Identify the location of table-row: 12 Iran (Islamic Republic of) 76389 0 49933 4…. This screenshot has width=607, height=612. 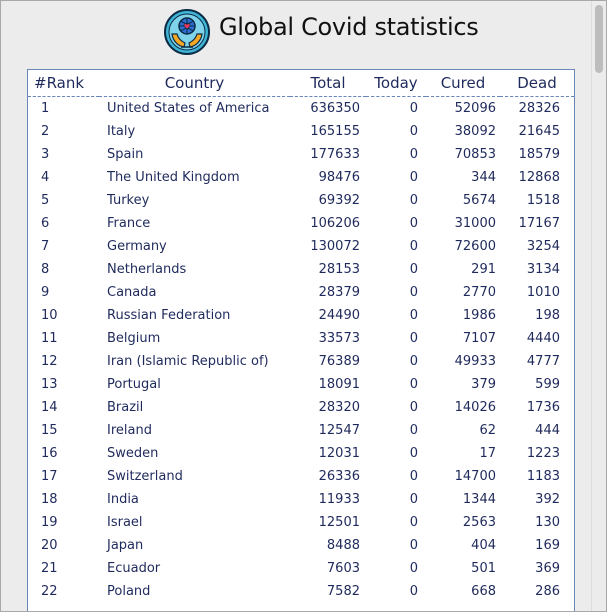
(301, 361).